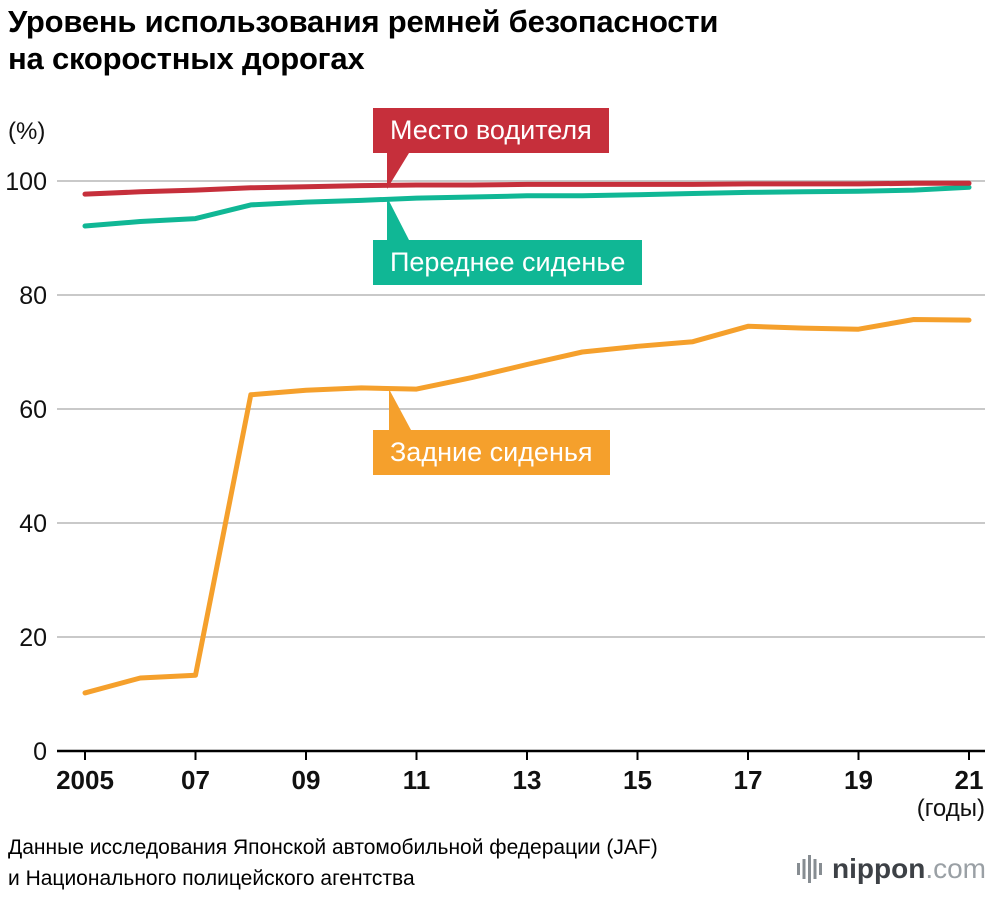  I want to click on y-tick-label: 100, so click(26, 182).